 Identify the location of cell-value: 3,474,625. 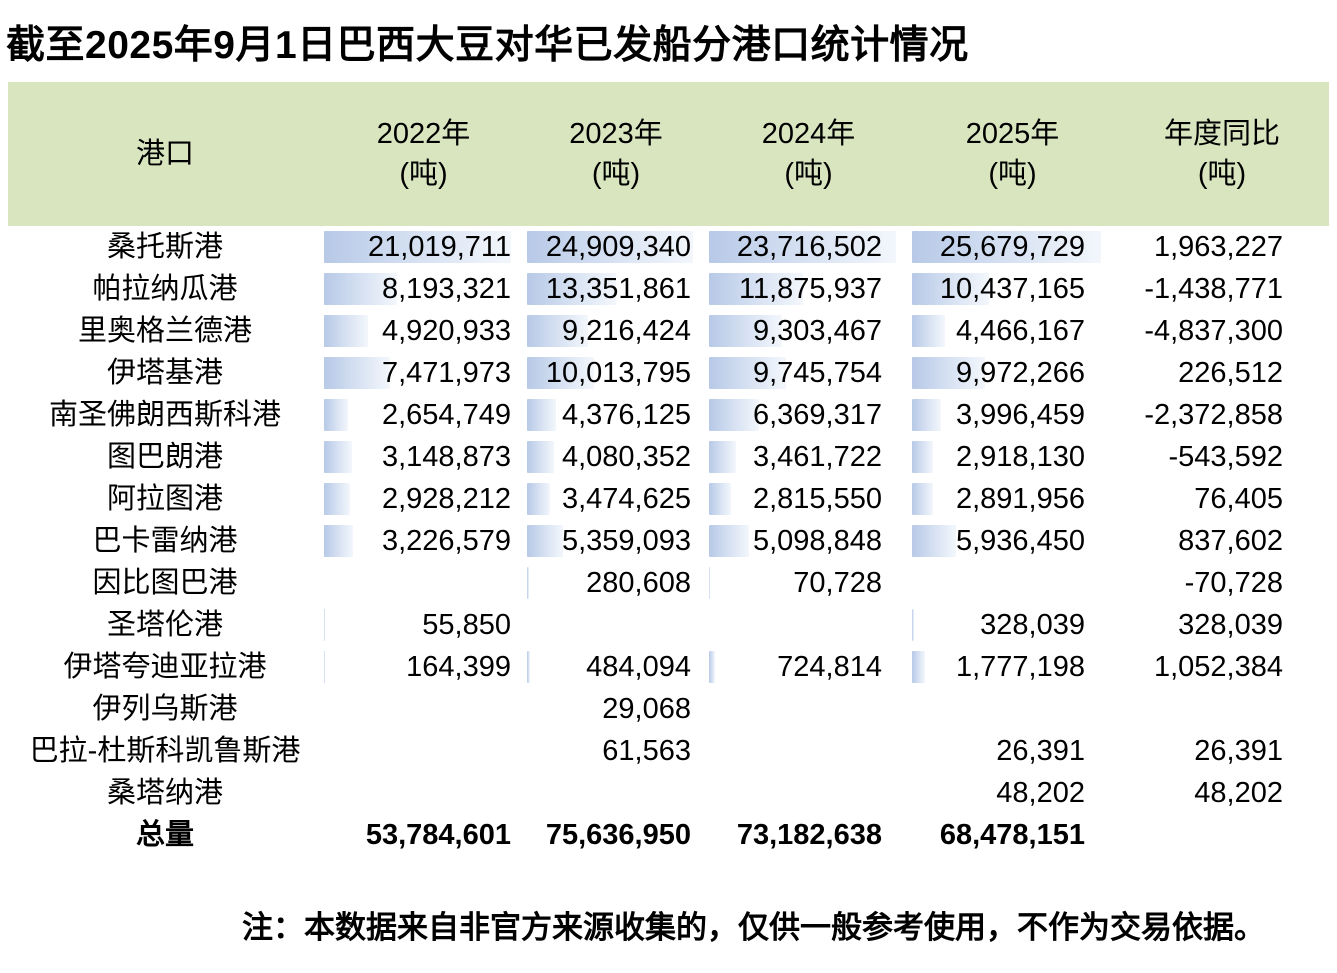
(626, 499).